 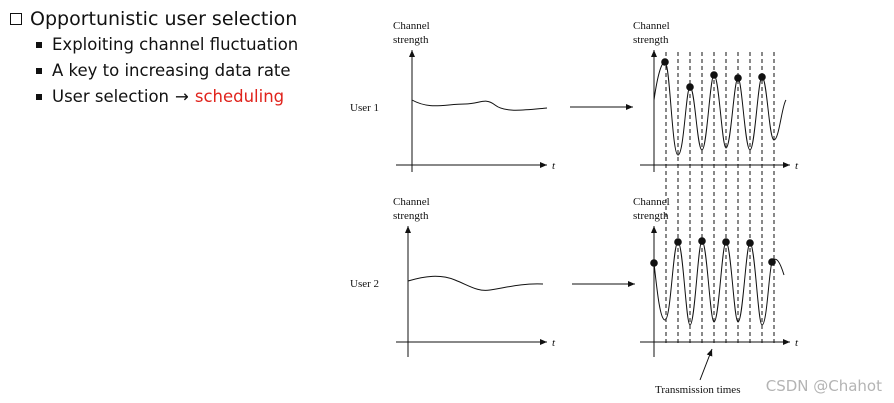 I want to click on user1-label: User 1, so click(x=364, y=108).